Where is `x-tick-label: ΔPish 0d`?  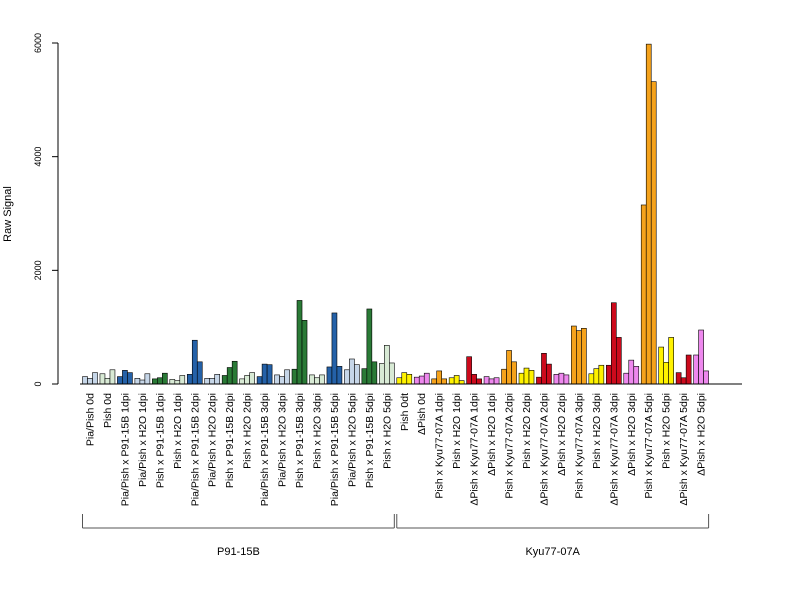
x-tick-label: ΔPish 0d is located at coordinates (422, 414).